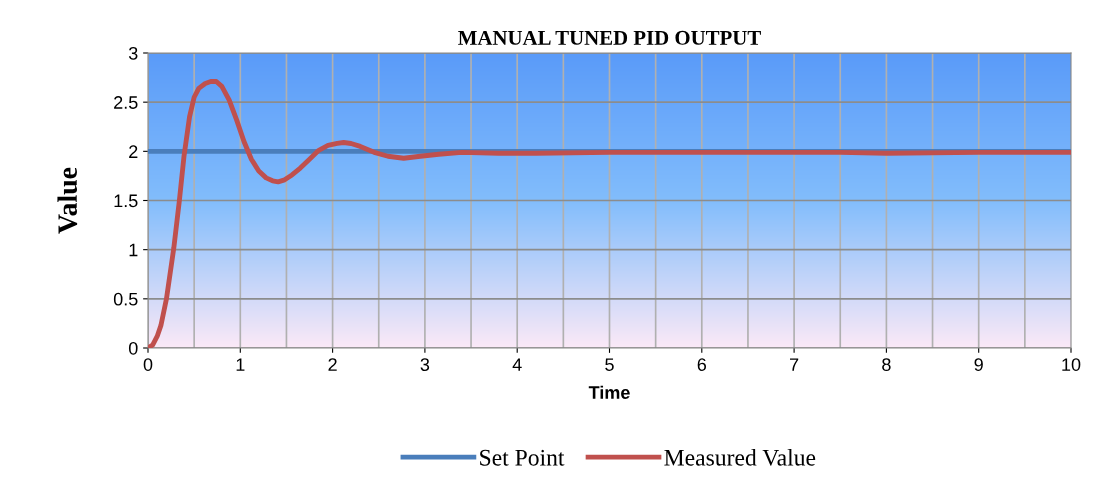 This screenshot has width=1105, height=483. I want to click on y-tick-label: 0, so click(133, 348).